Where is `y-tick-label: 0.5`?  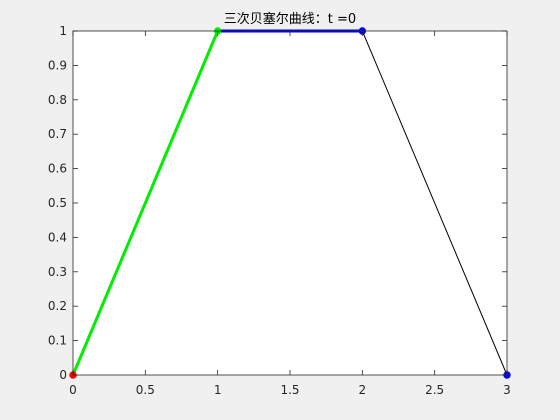 y-tick-label: 0.5 is located at coordinates (57, 203).